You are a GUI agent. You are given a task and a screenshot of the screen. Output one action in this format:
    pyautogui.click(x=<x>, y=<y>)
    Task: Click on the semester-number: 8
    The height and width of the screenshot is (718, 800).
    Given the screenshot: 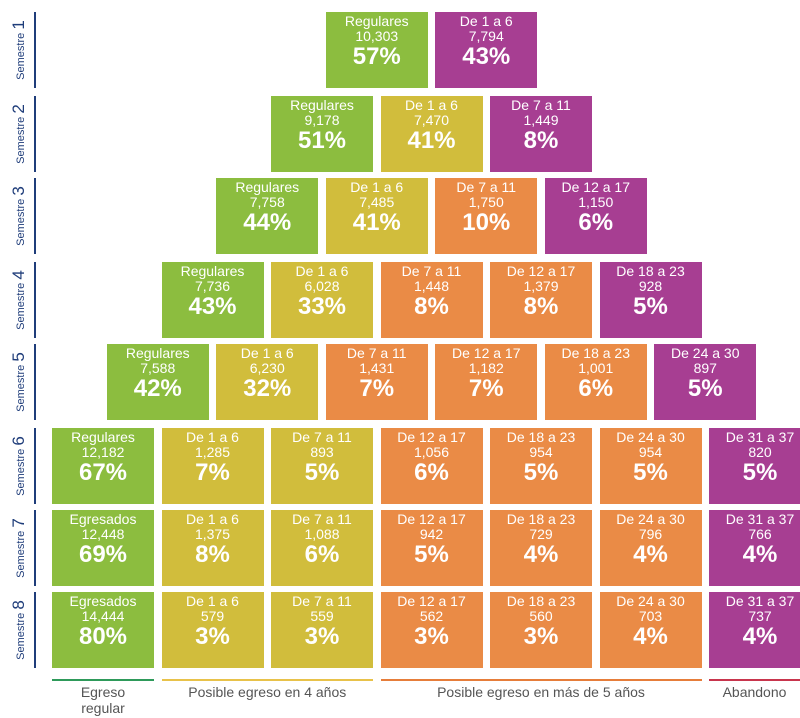 What is the action you would take?
    pyautogui.click(x=18, y=605)
    